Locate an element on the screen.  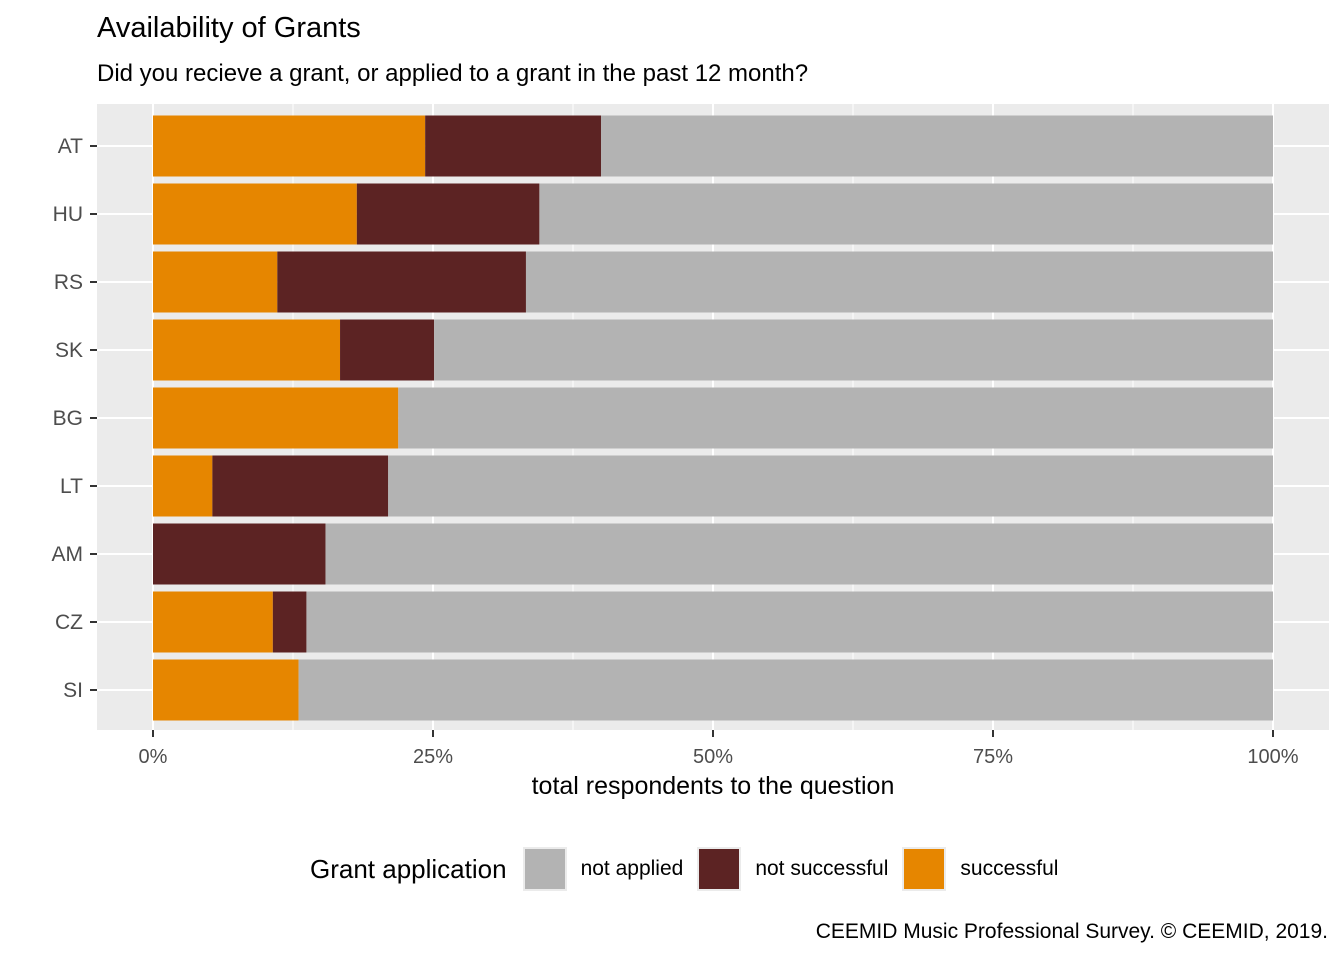
bar-cz-not-applied is located at coordinates (789, 622).